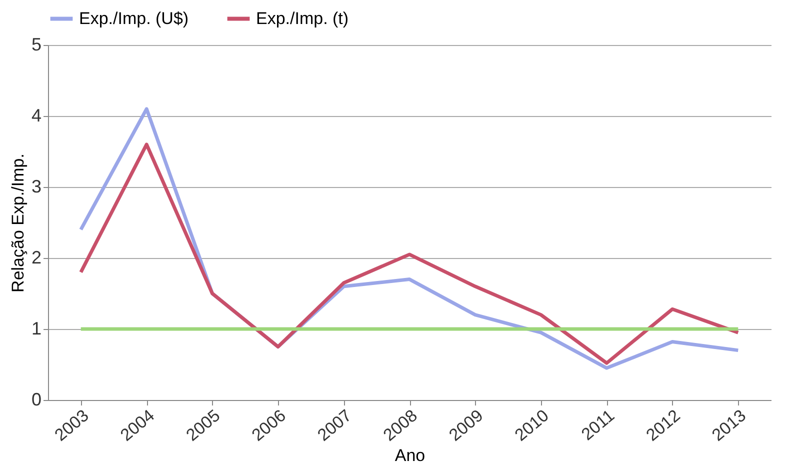 This screenshot has height=469, width=791. What do you see at coordinates (18, 223) in the screenshot?
I see `y-axis-title: Relação Exp./Imp.` at bounding box center [18, 223].